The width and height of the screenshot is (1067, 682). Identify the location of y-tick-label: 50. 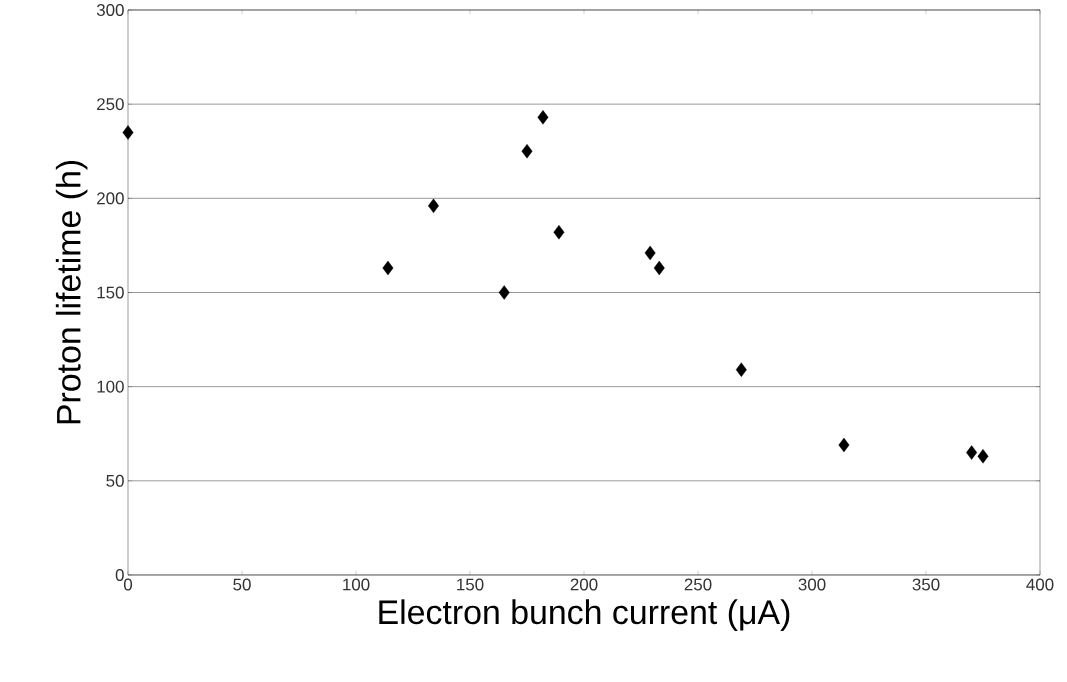
(115, 480).